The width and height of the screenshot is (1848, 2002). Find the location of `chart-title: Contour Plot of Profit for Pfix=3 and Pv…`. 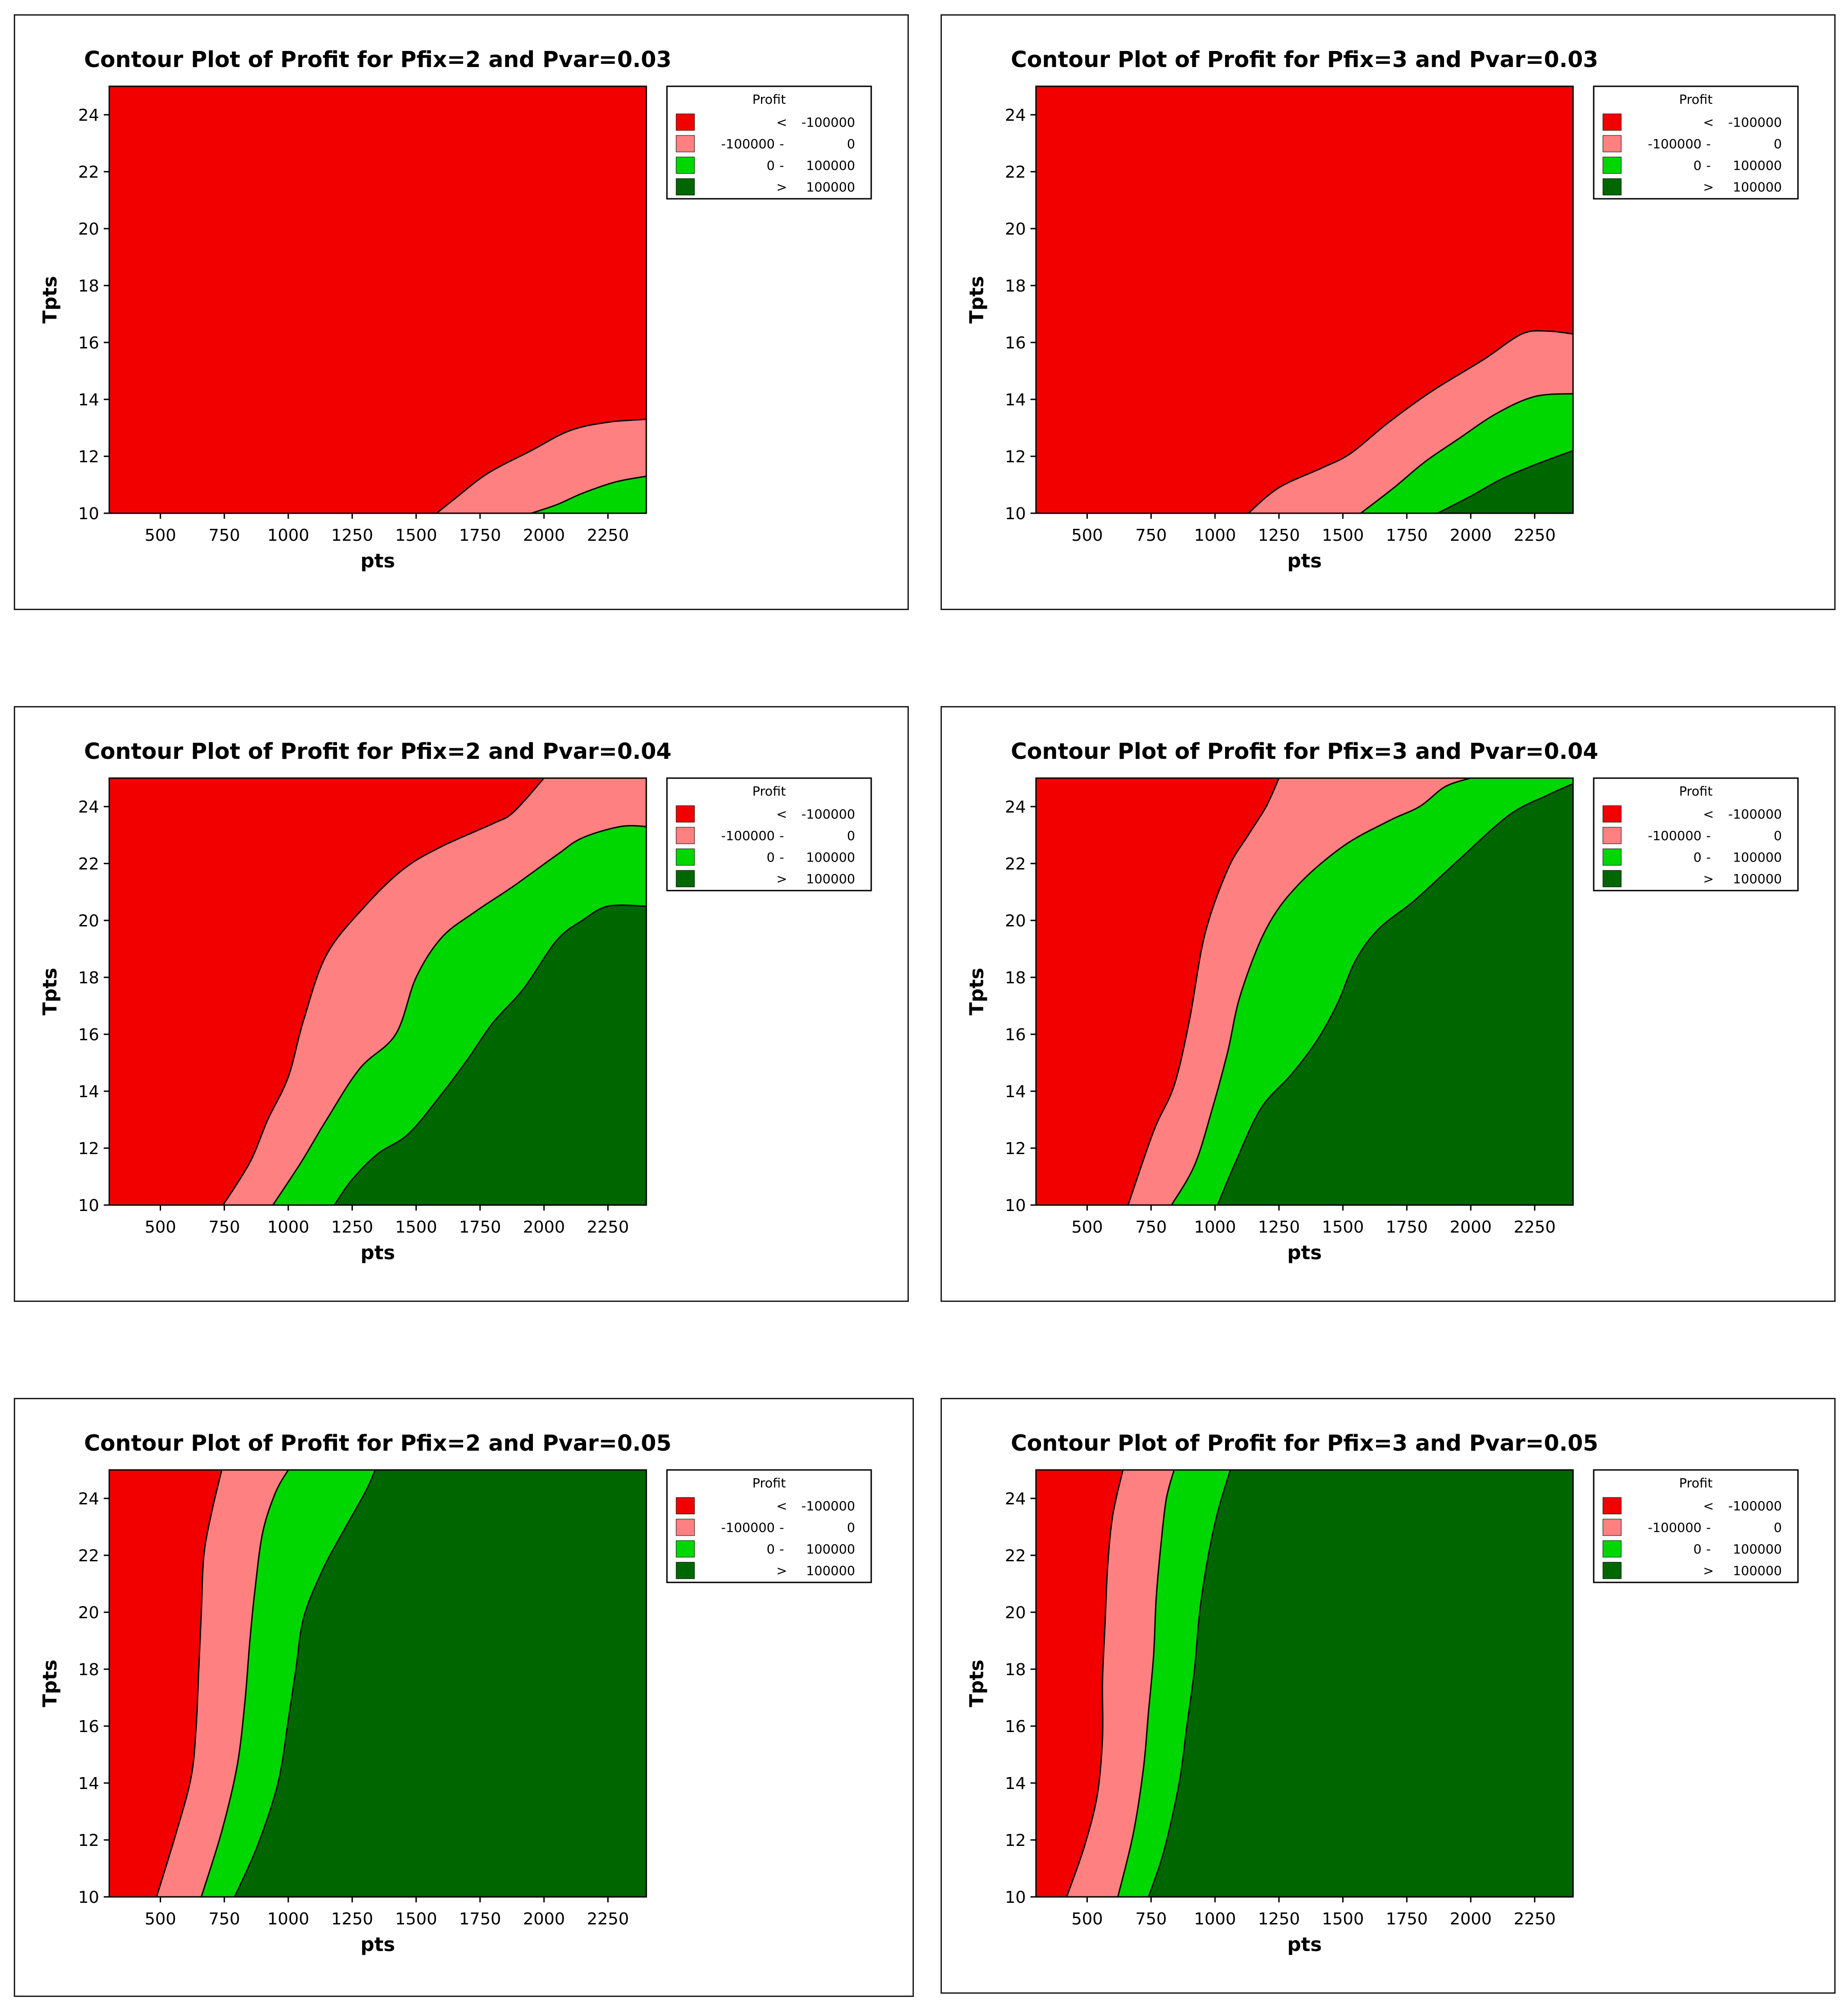

chart-title: Contour Plot of Profit for Pfix=3 and Pv… is located at coordinates (1304, 60).